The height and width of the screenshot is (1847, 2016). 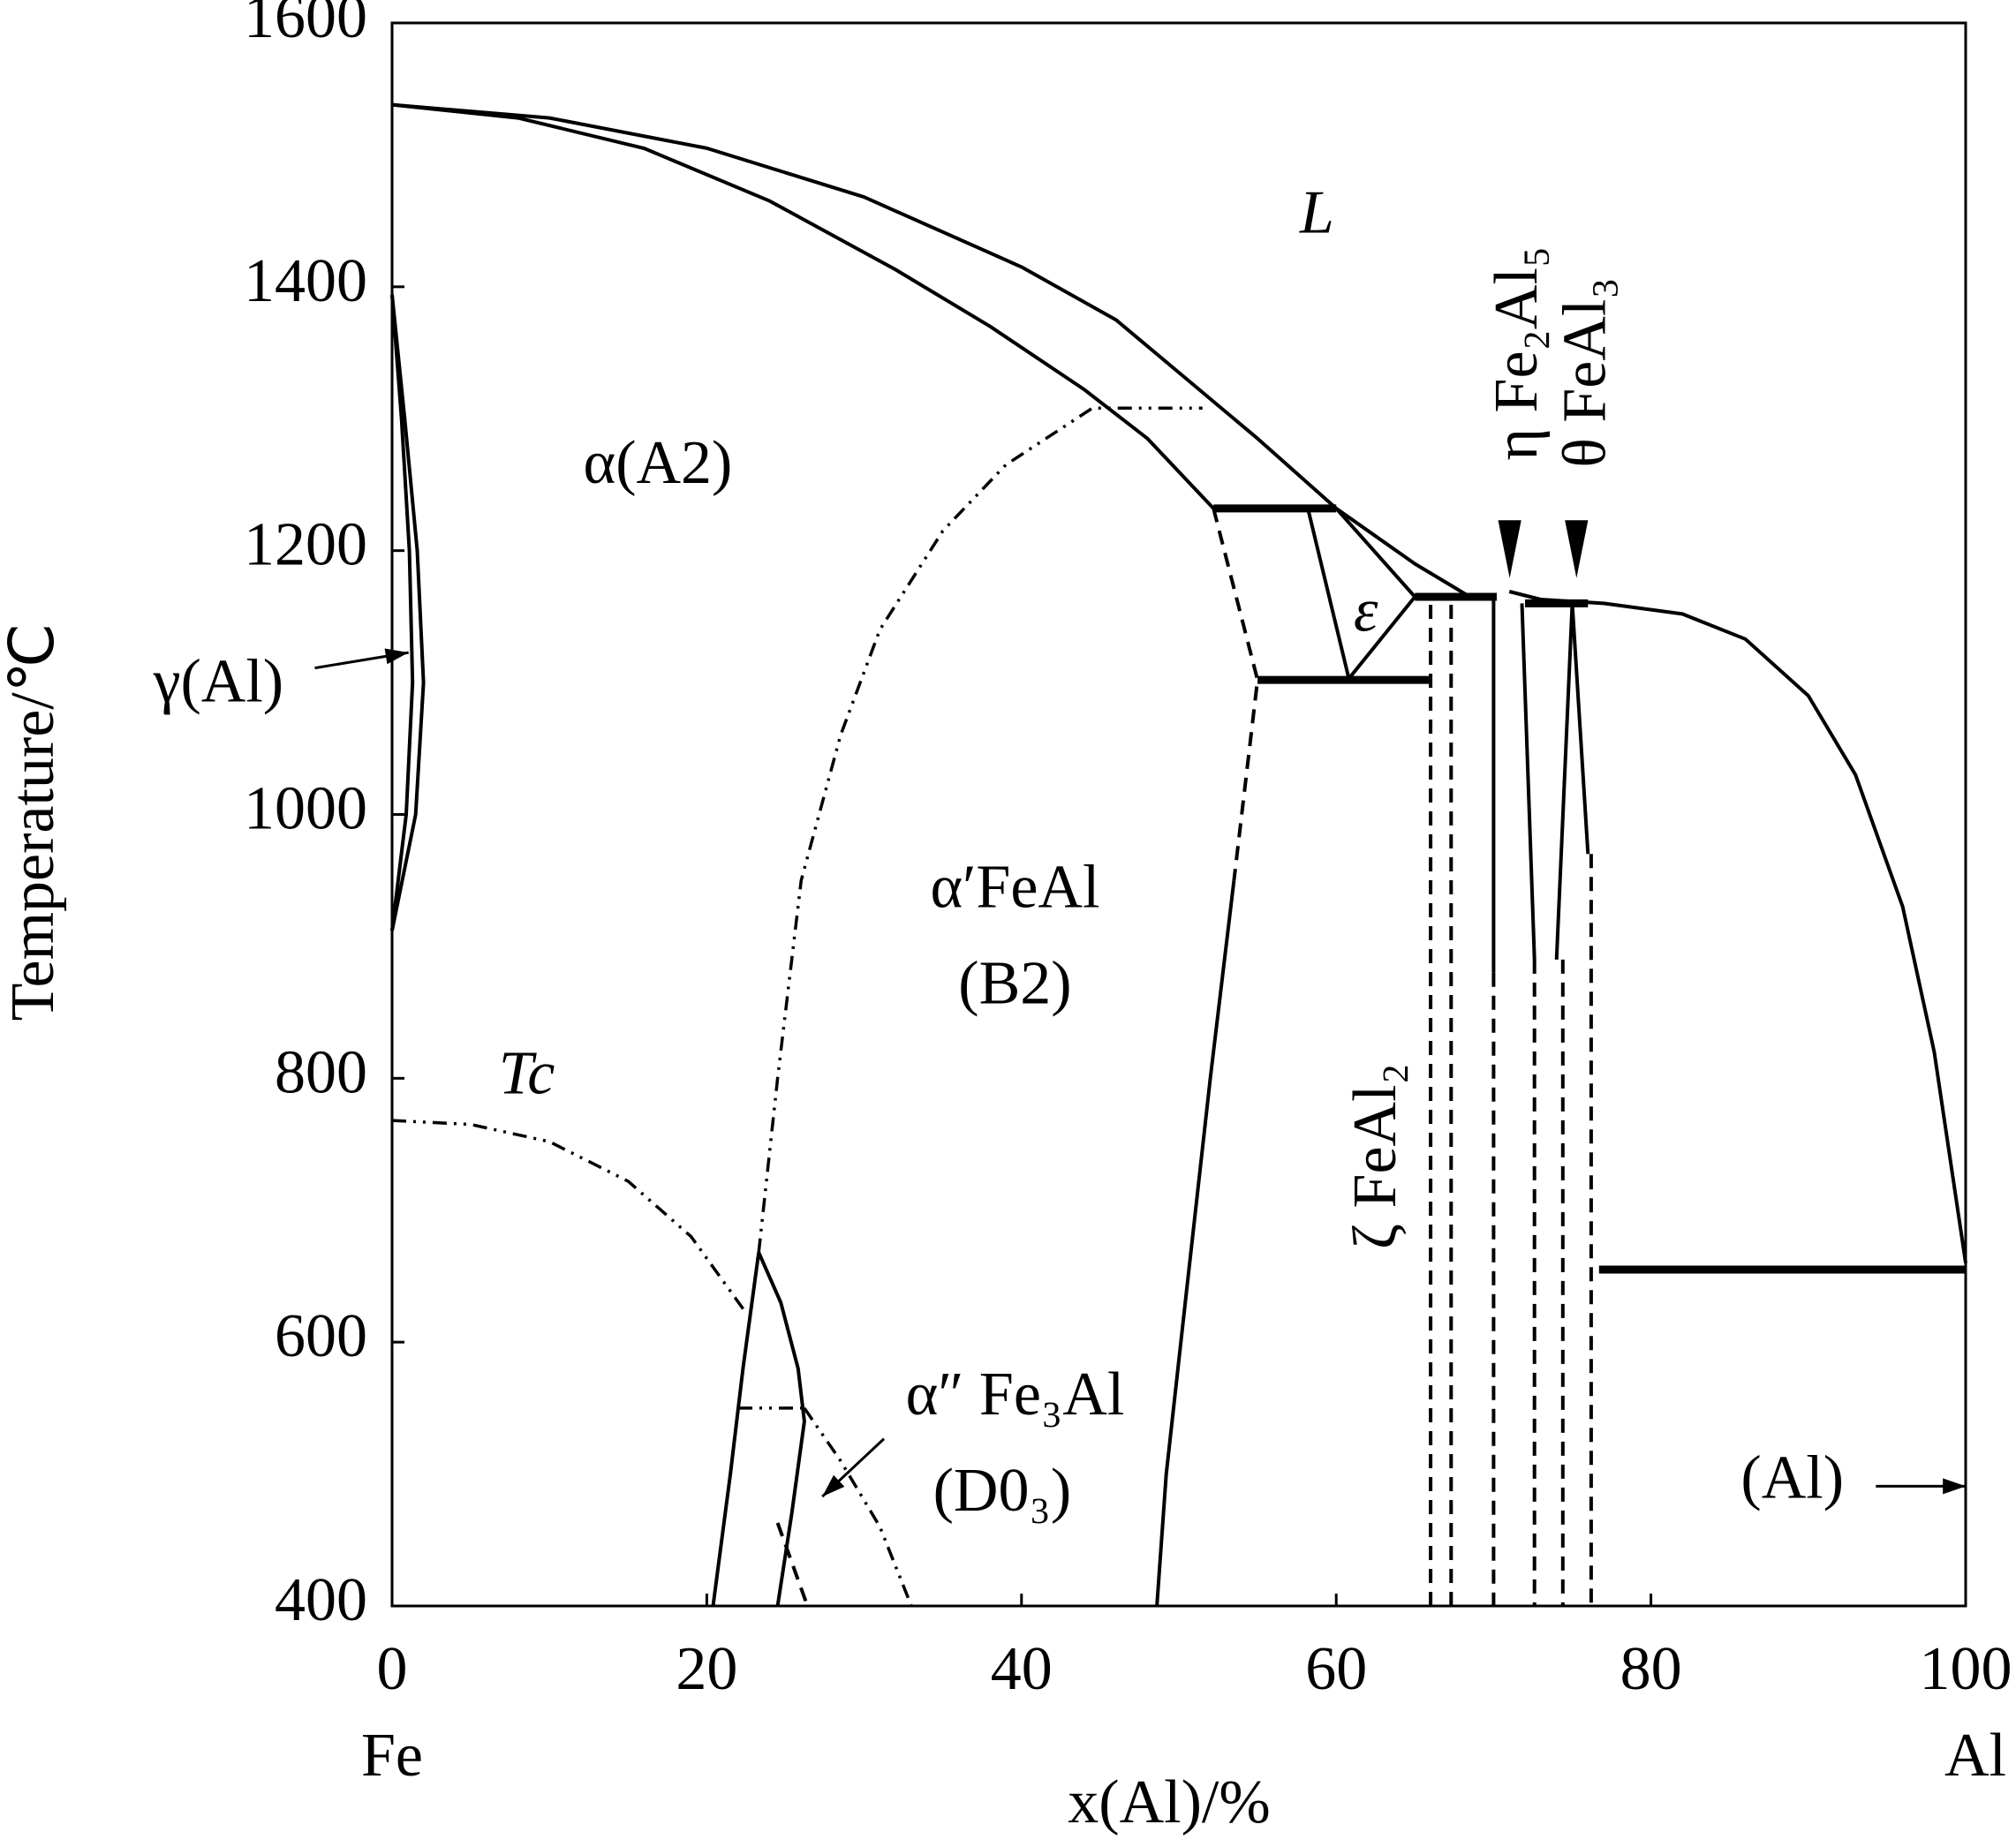 What do you see at coordinates (305, 281) in the screenshot?
I see `y-tick-label: 1400` at bounding box center [305, 281].